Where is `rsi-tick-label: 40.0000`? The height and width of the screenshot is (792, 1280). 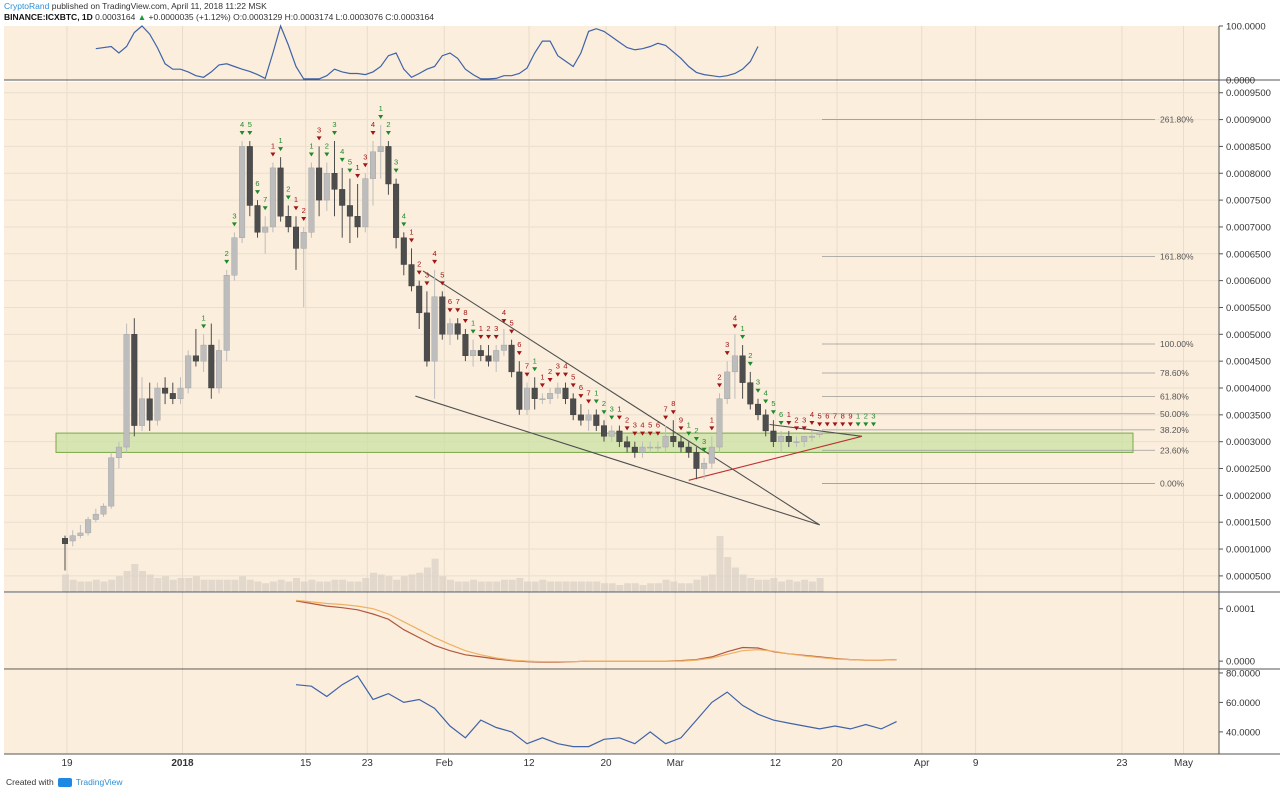 rsi-tick-label: 40.0000 is located at coordinates (1243, 732).